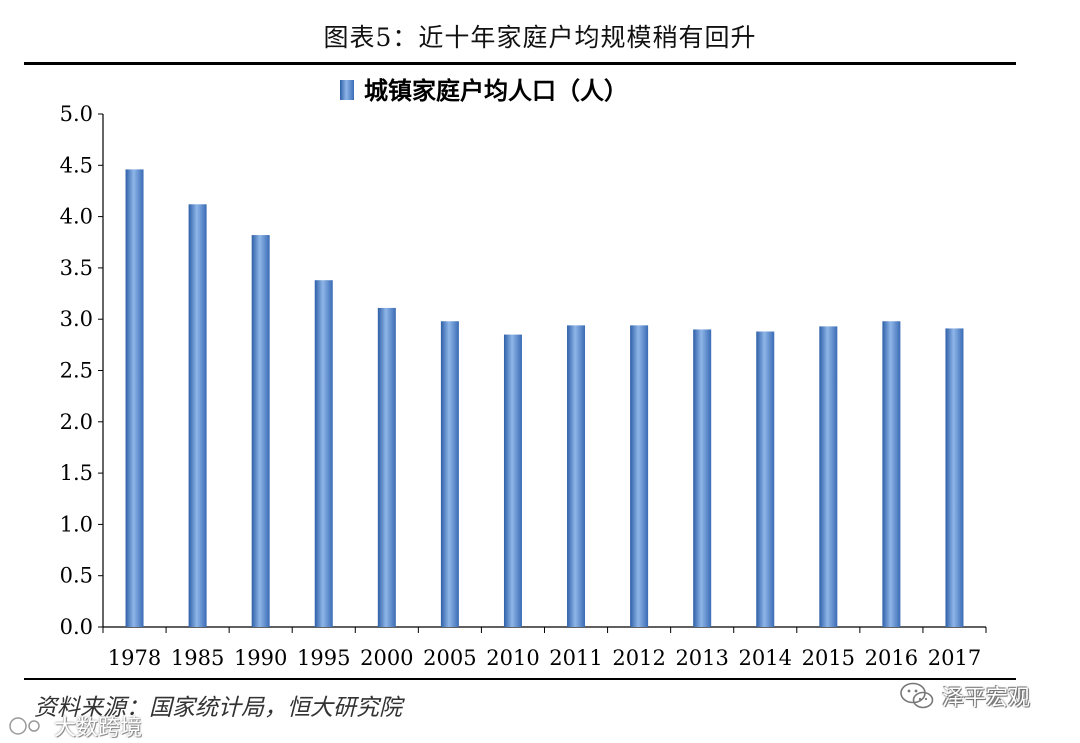  I want to click on x-tick-label: 2010, so click(512, 658).